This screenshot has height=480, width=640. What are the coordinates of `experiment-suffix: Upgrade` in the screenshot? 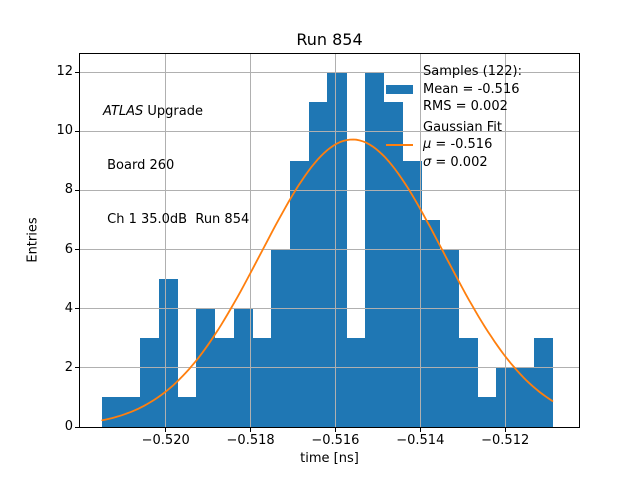 It's located at (173, 111).